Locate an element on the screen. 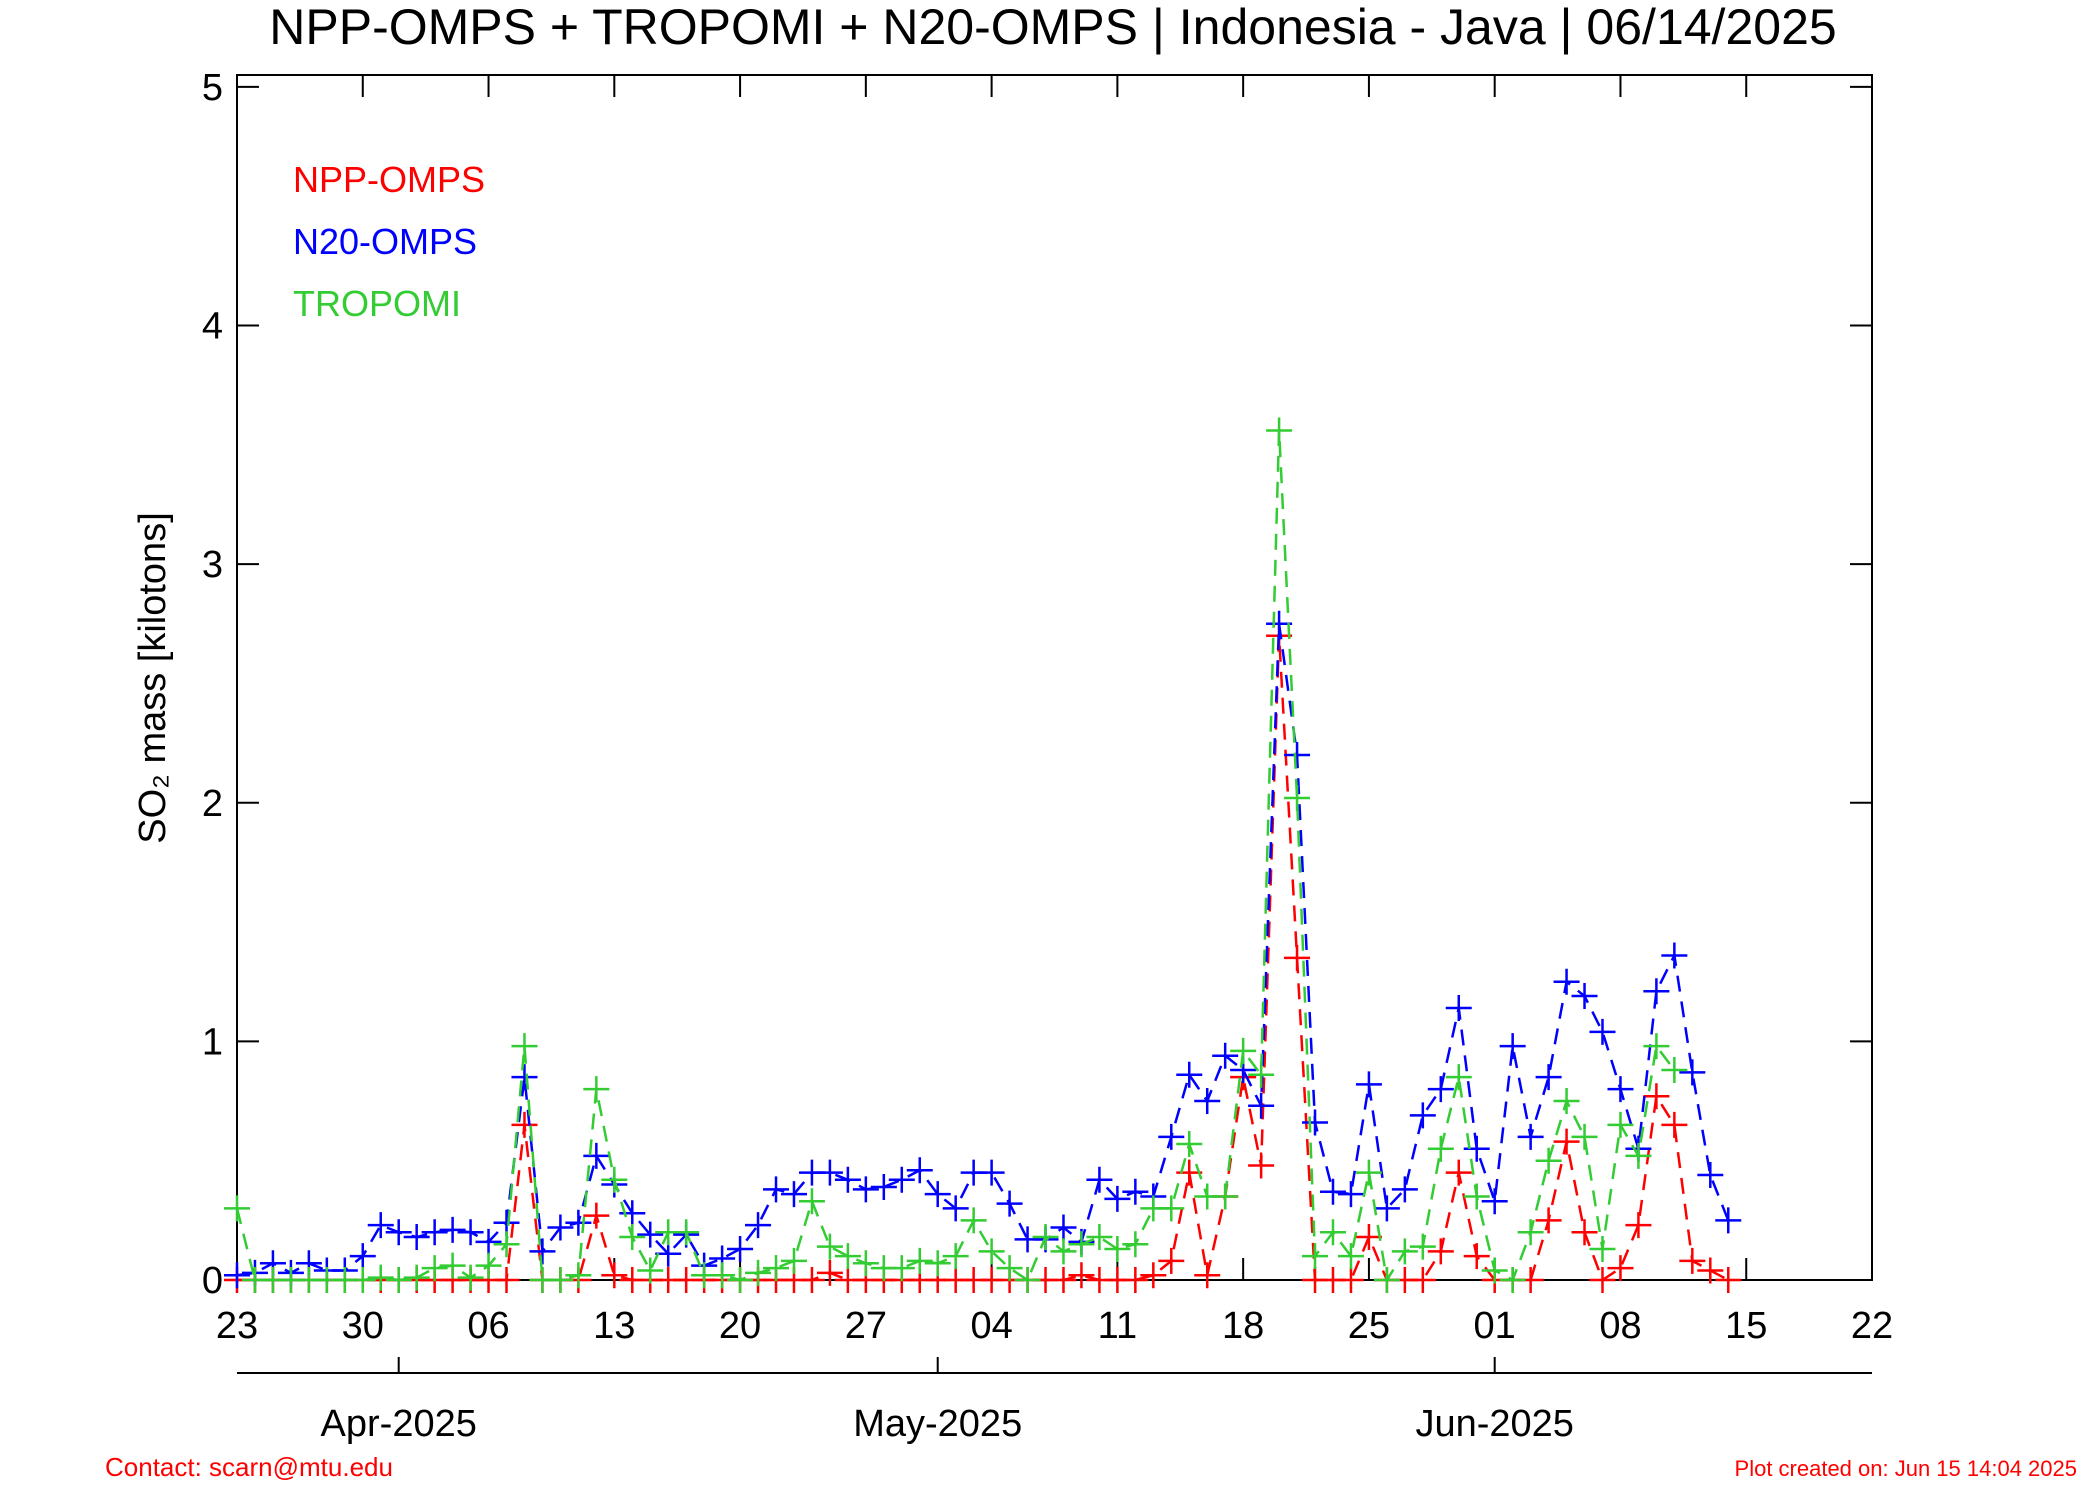  x-tick-label: 08 is located at coordinates (1620, 1326).